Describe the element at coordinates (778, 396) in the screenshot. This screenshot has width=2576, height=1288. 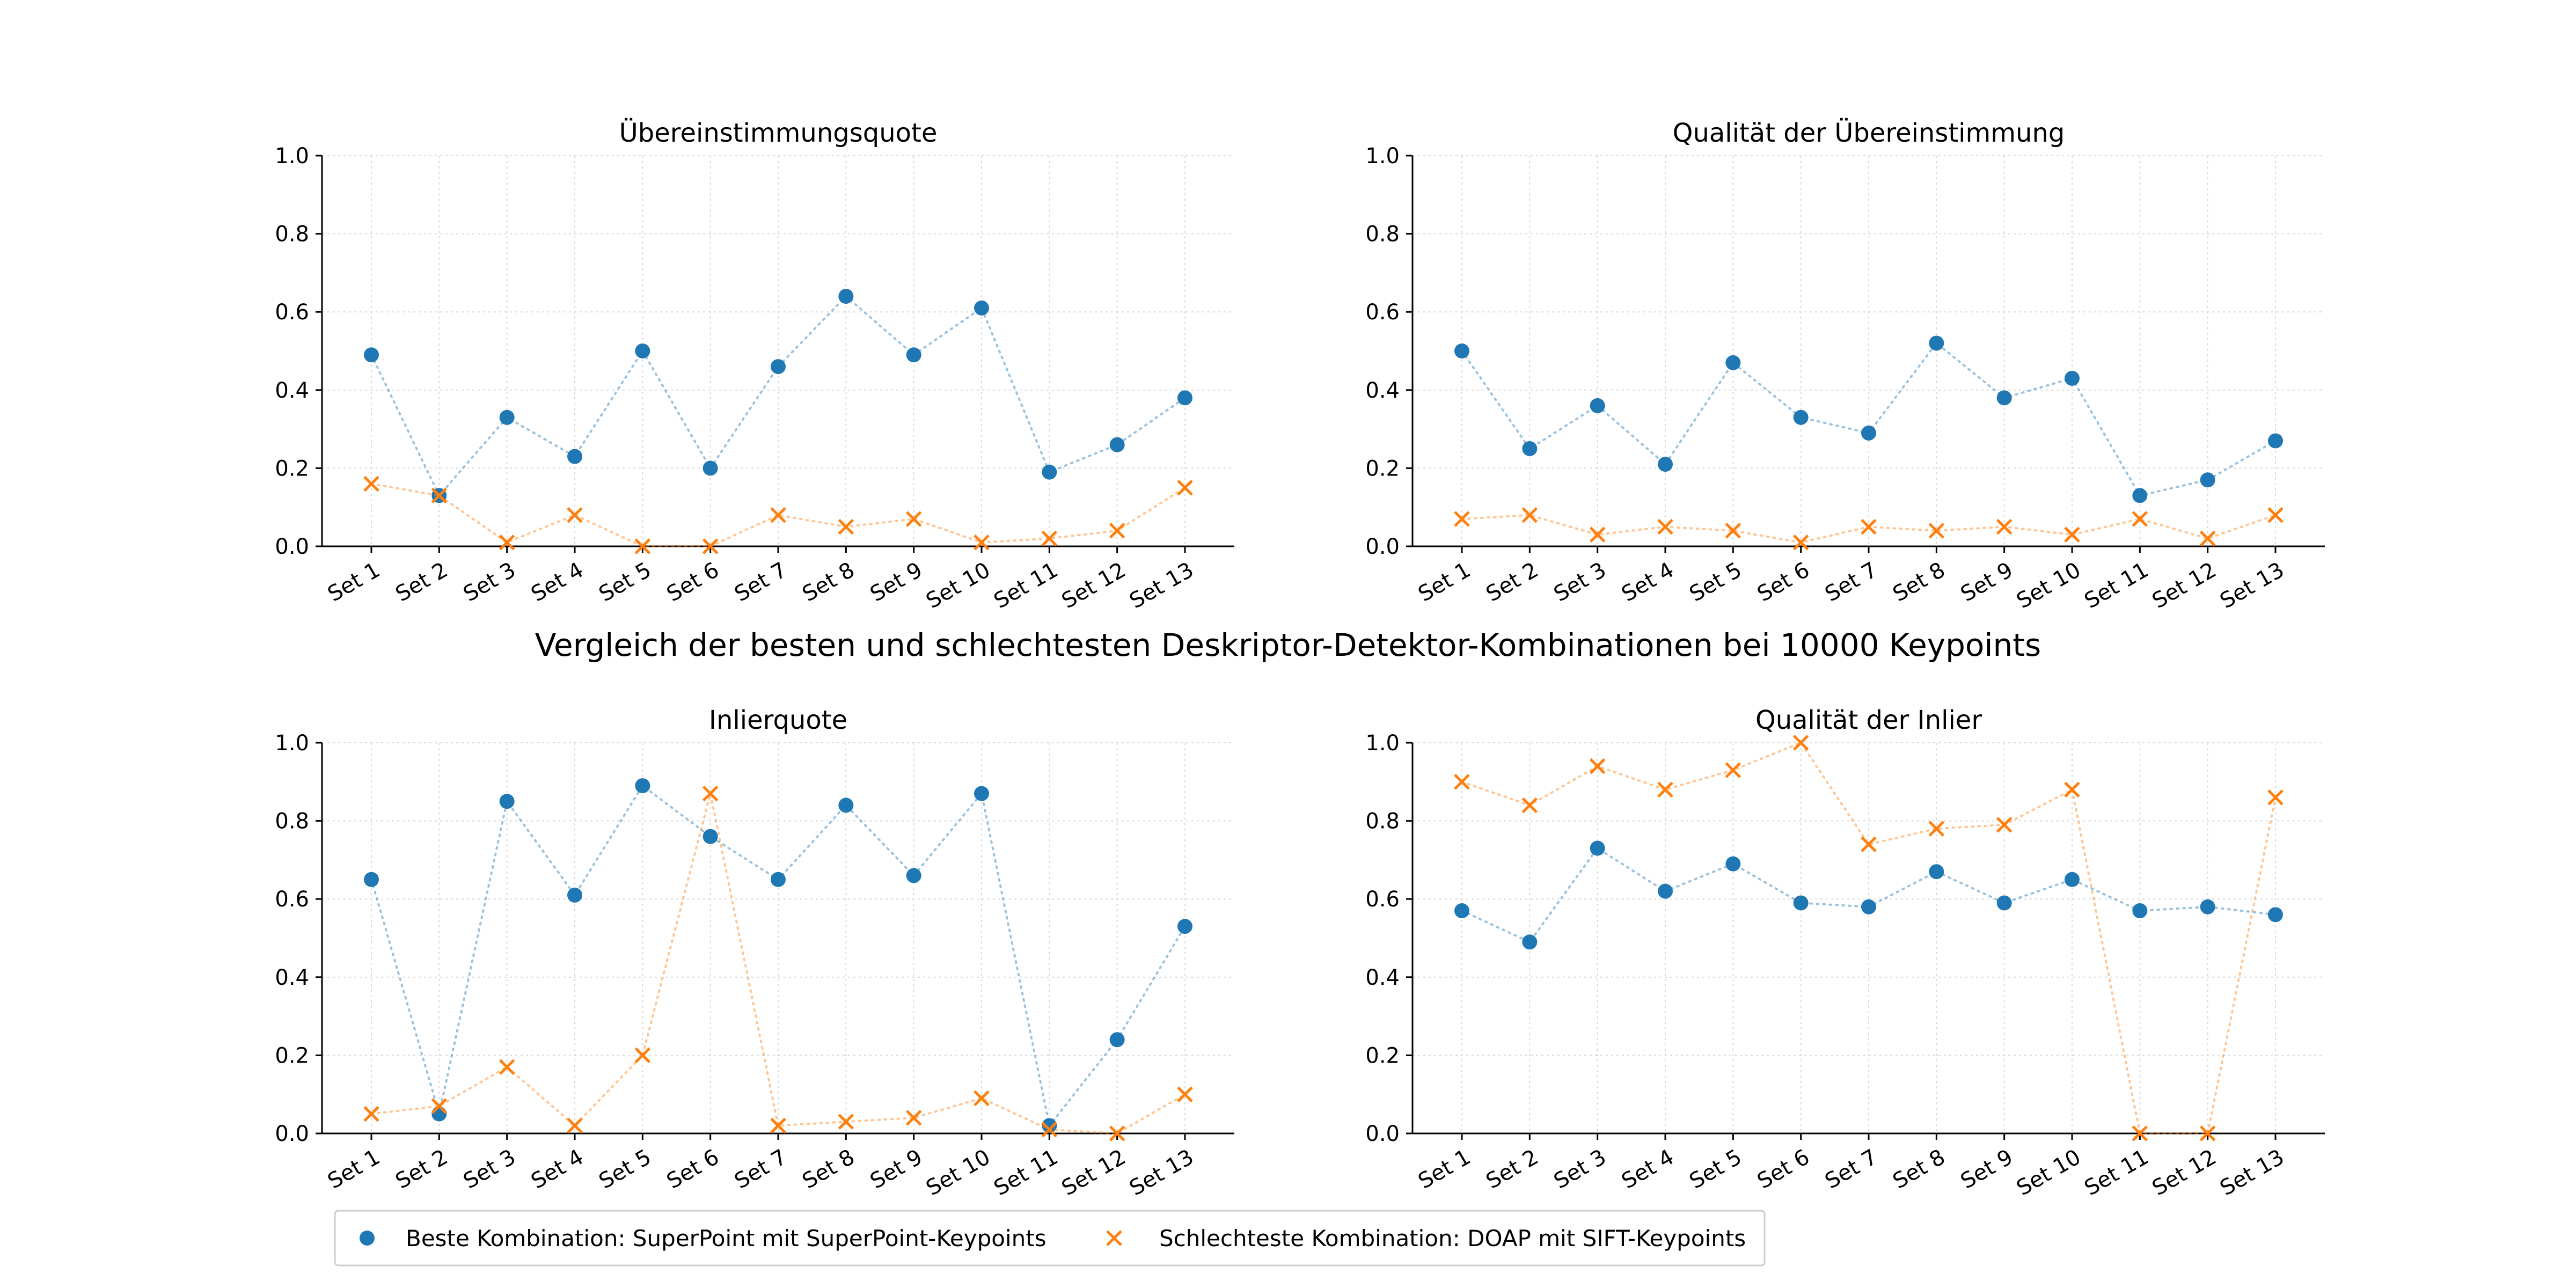
I see `series-line-best` at that location.